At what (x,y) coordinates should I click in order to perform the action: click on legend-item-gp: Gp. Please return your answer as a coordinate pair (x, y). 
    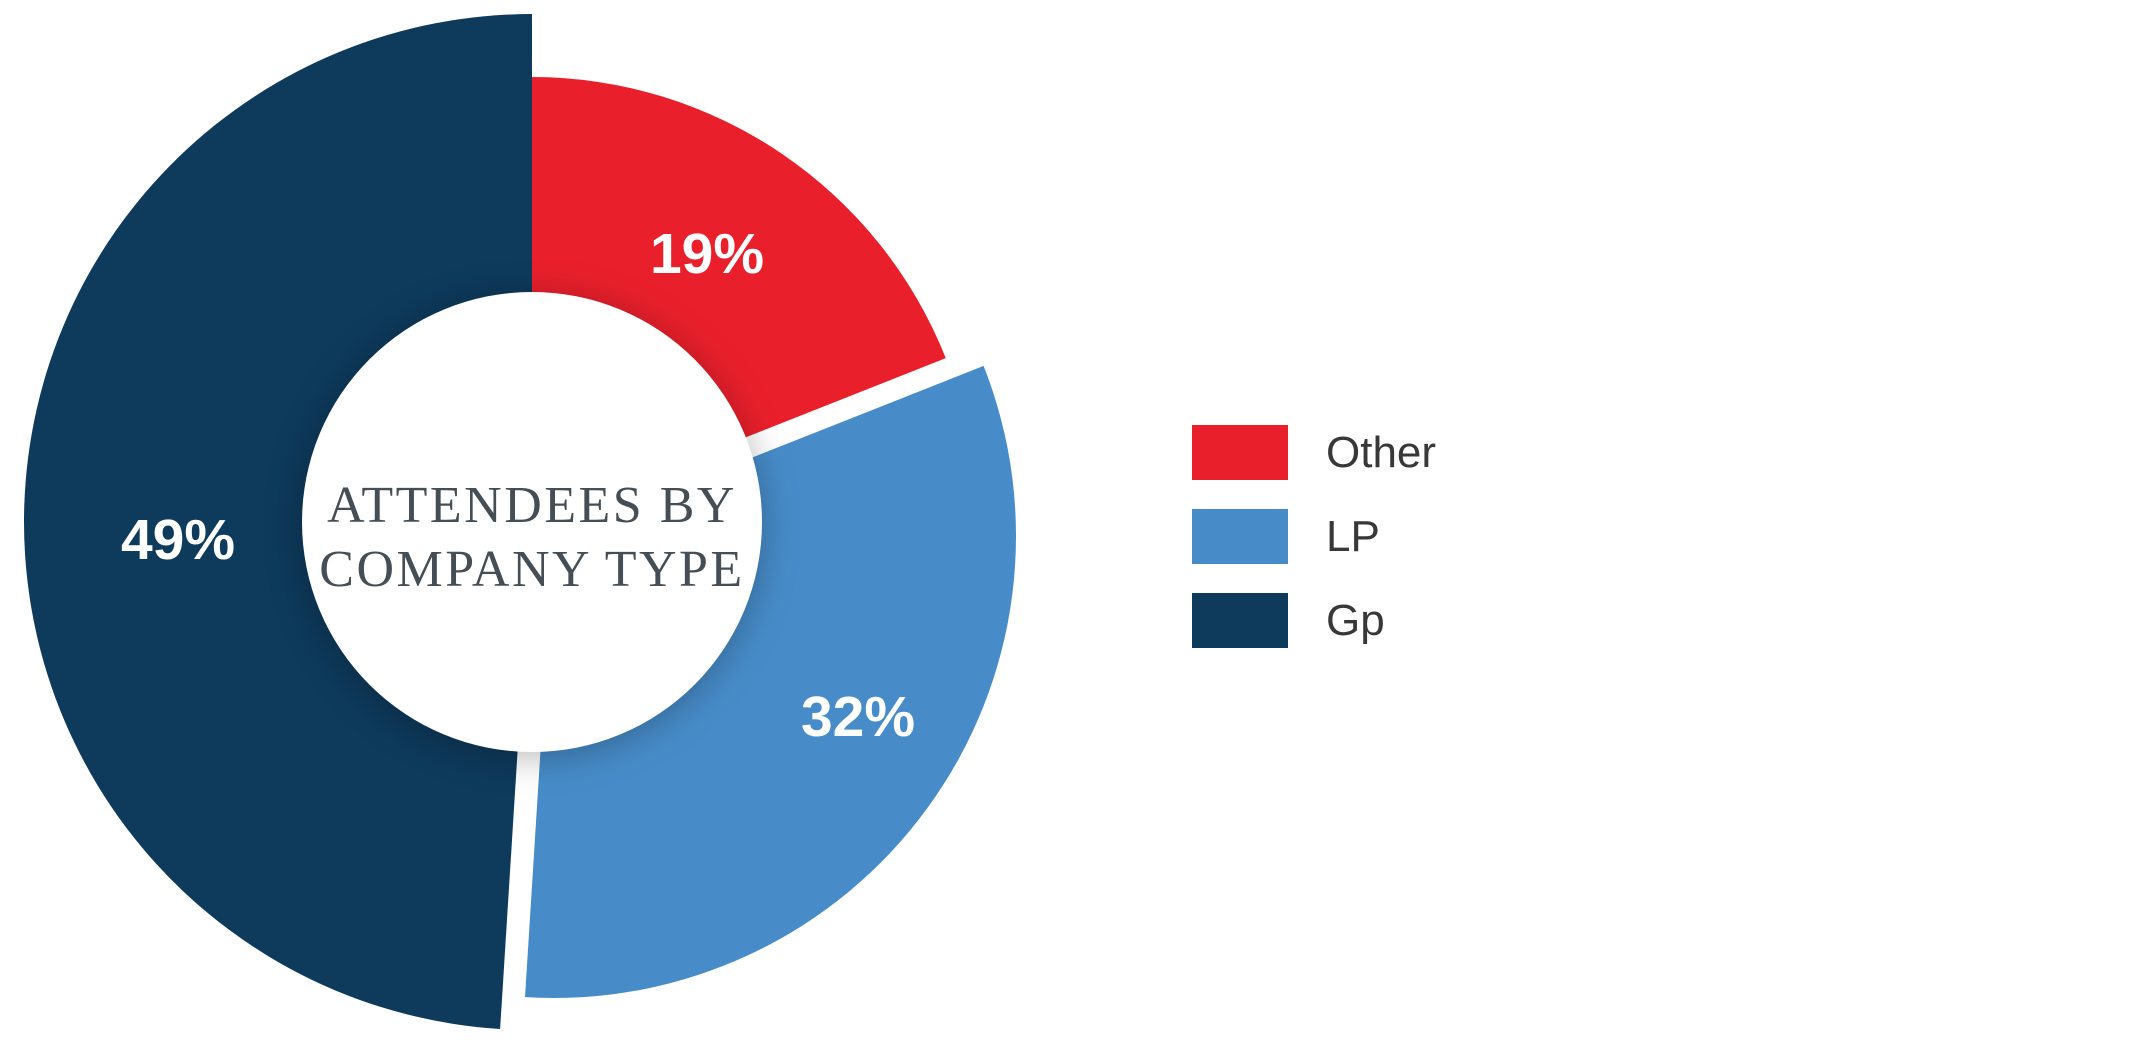
    Looking at the image, I should click on (1314, 620).